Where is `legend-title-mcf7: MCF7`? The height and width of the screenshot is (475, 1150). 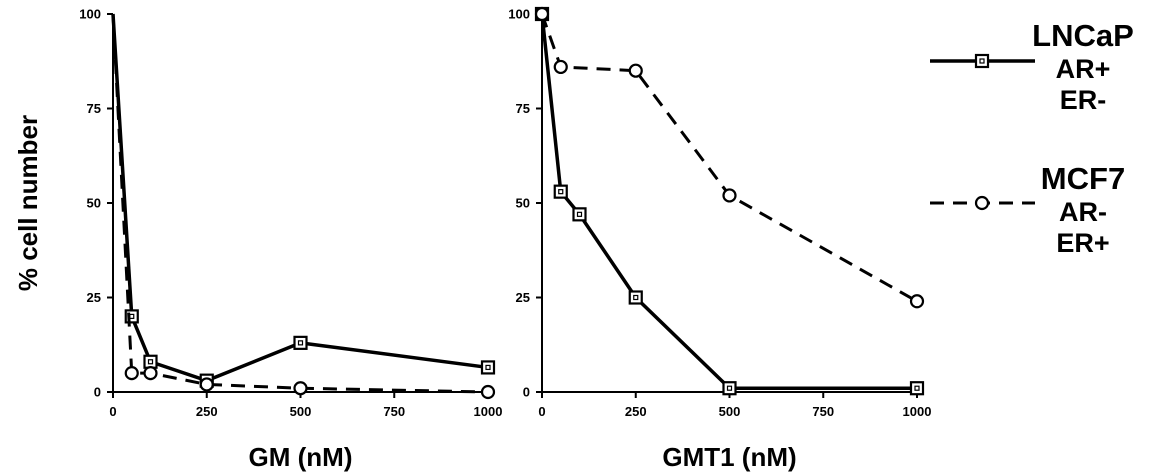
legend-title-mcf7: MCF7 is located at coordinates (1083, 178).